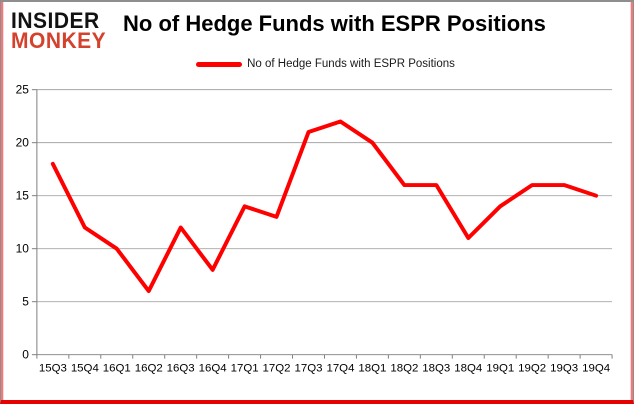  What do you see at coordinates (149, 368) in the screenshot?
I see `svg-text: 16Q2` at bounding box center [149, 368].